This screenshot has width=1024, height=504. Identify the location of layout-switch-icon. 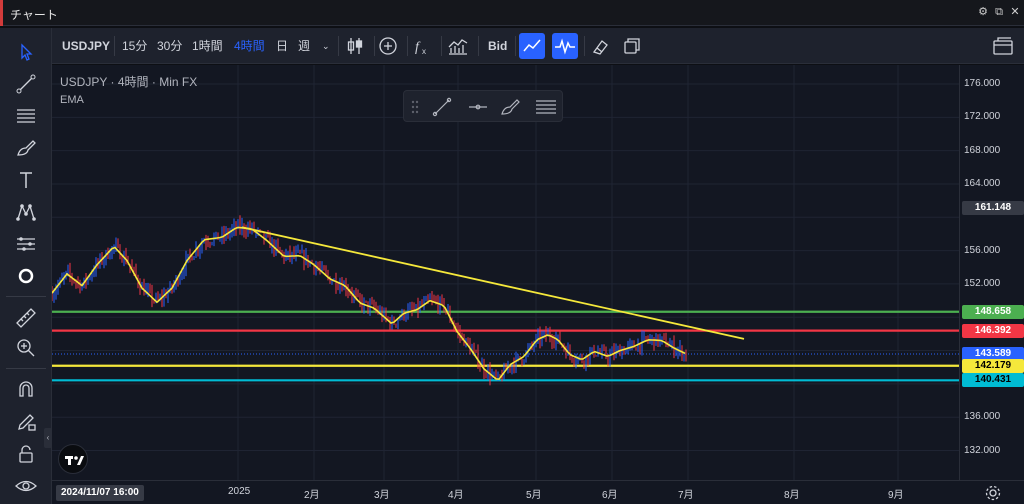
(1003, 46).